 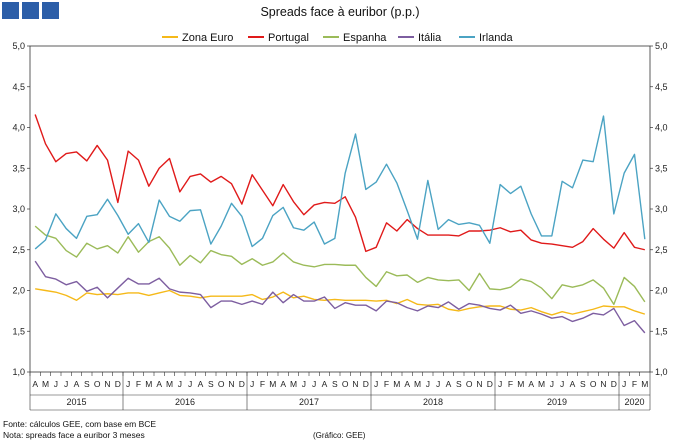 I want to click on footnote: Nota: spreads face a euribor 3 meses, so click(x=74, y=435).